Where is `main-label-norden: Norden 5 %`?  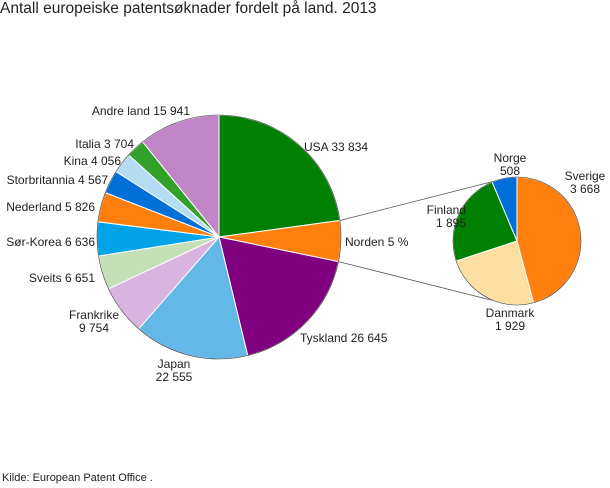 main-label-norden: Norden 5 % is located at coordinates (377, 242).